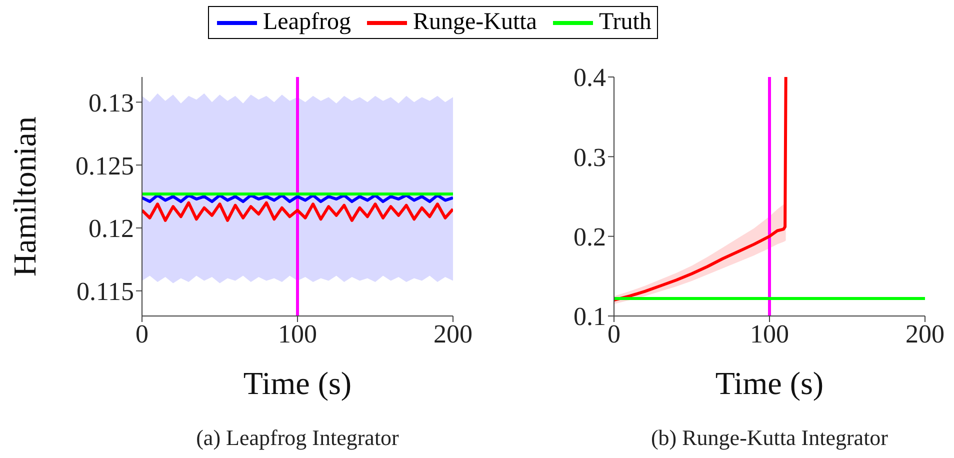 The height and width of the screenshot is (458, 954). What do you see at coordinates (297, 438) in the screenshot?
I see `text: (a) Leapfrog Integrator` at bounding box center [297, 438].